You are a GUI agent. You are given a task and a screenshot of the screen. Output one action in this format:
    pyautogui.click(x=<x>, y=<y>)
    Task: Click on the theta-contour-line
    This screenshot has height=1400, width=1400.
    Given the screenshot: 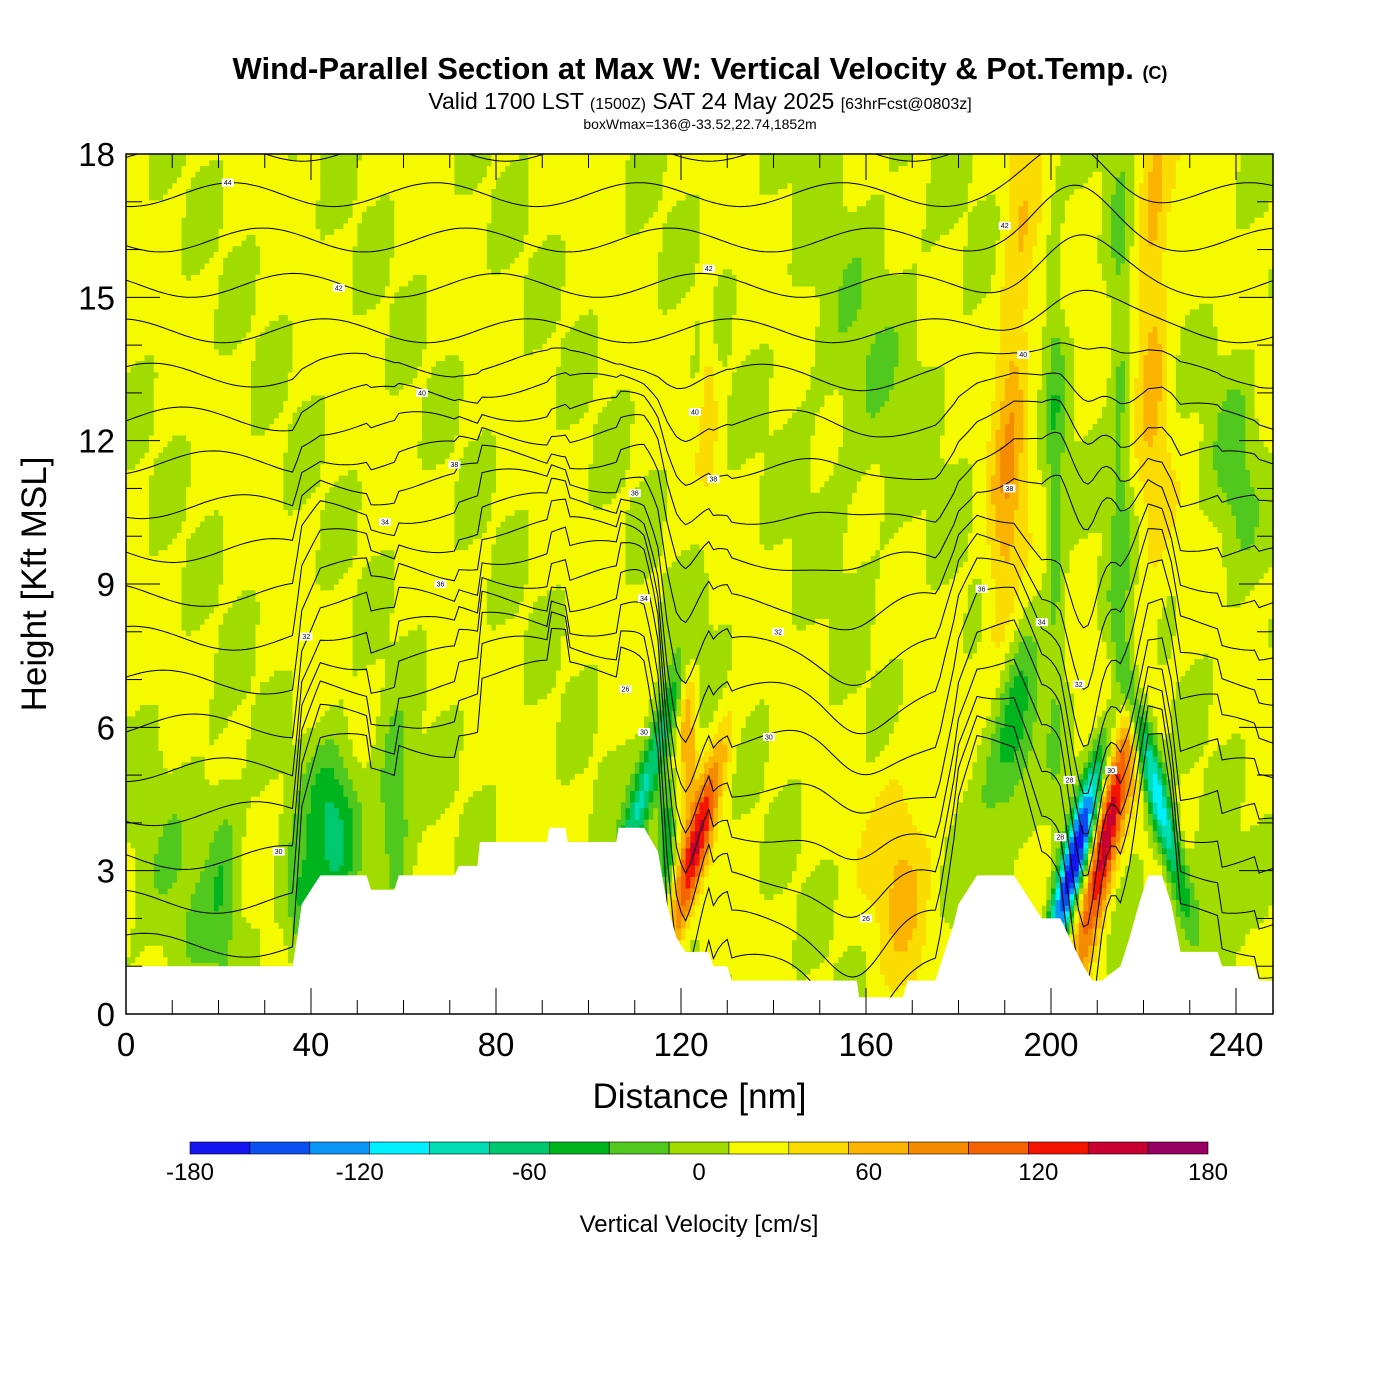 What is the action you would take?
    pyautogui.click(x=699, y=547)
    